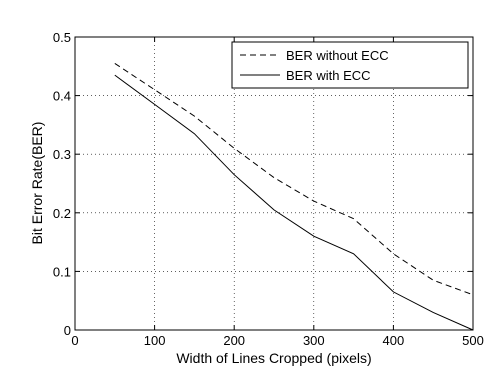 The width and height of the screenshot is (487, 368). What do you see at coordinates (62, 213) in the screenshot?
I see `y-tick-label: 0.2` at bounding box center [62, 213].